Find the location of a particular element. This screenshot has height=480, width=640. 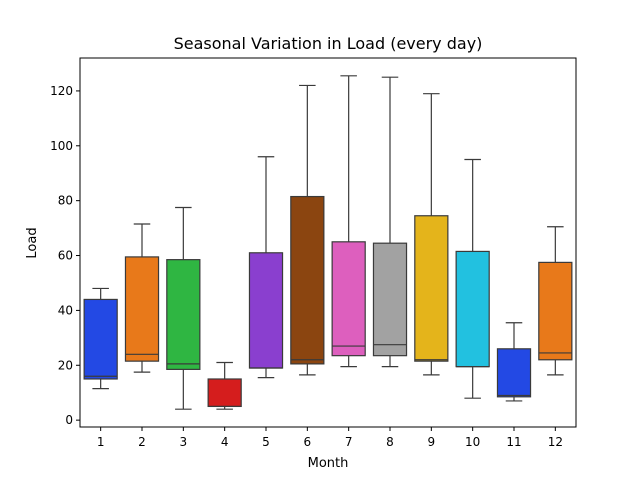

chart-title: Seasonal Variation in Load (every day) is located at coordinates (328, 43).